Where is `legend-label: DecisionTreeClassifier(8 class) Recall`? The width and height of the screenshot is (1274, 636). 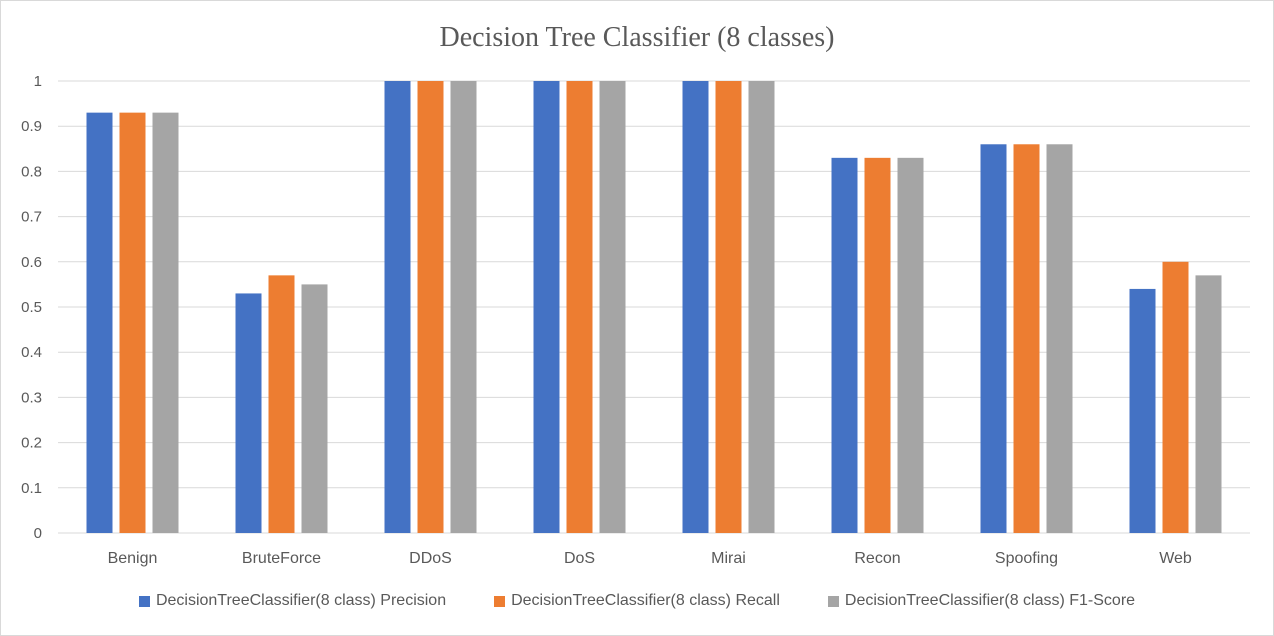 legend-label: DecisionTreeClassifier(8 class) Recall is located at coordinates (645, 600).